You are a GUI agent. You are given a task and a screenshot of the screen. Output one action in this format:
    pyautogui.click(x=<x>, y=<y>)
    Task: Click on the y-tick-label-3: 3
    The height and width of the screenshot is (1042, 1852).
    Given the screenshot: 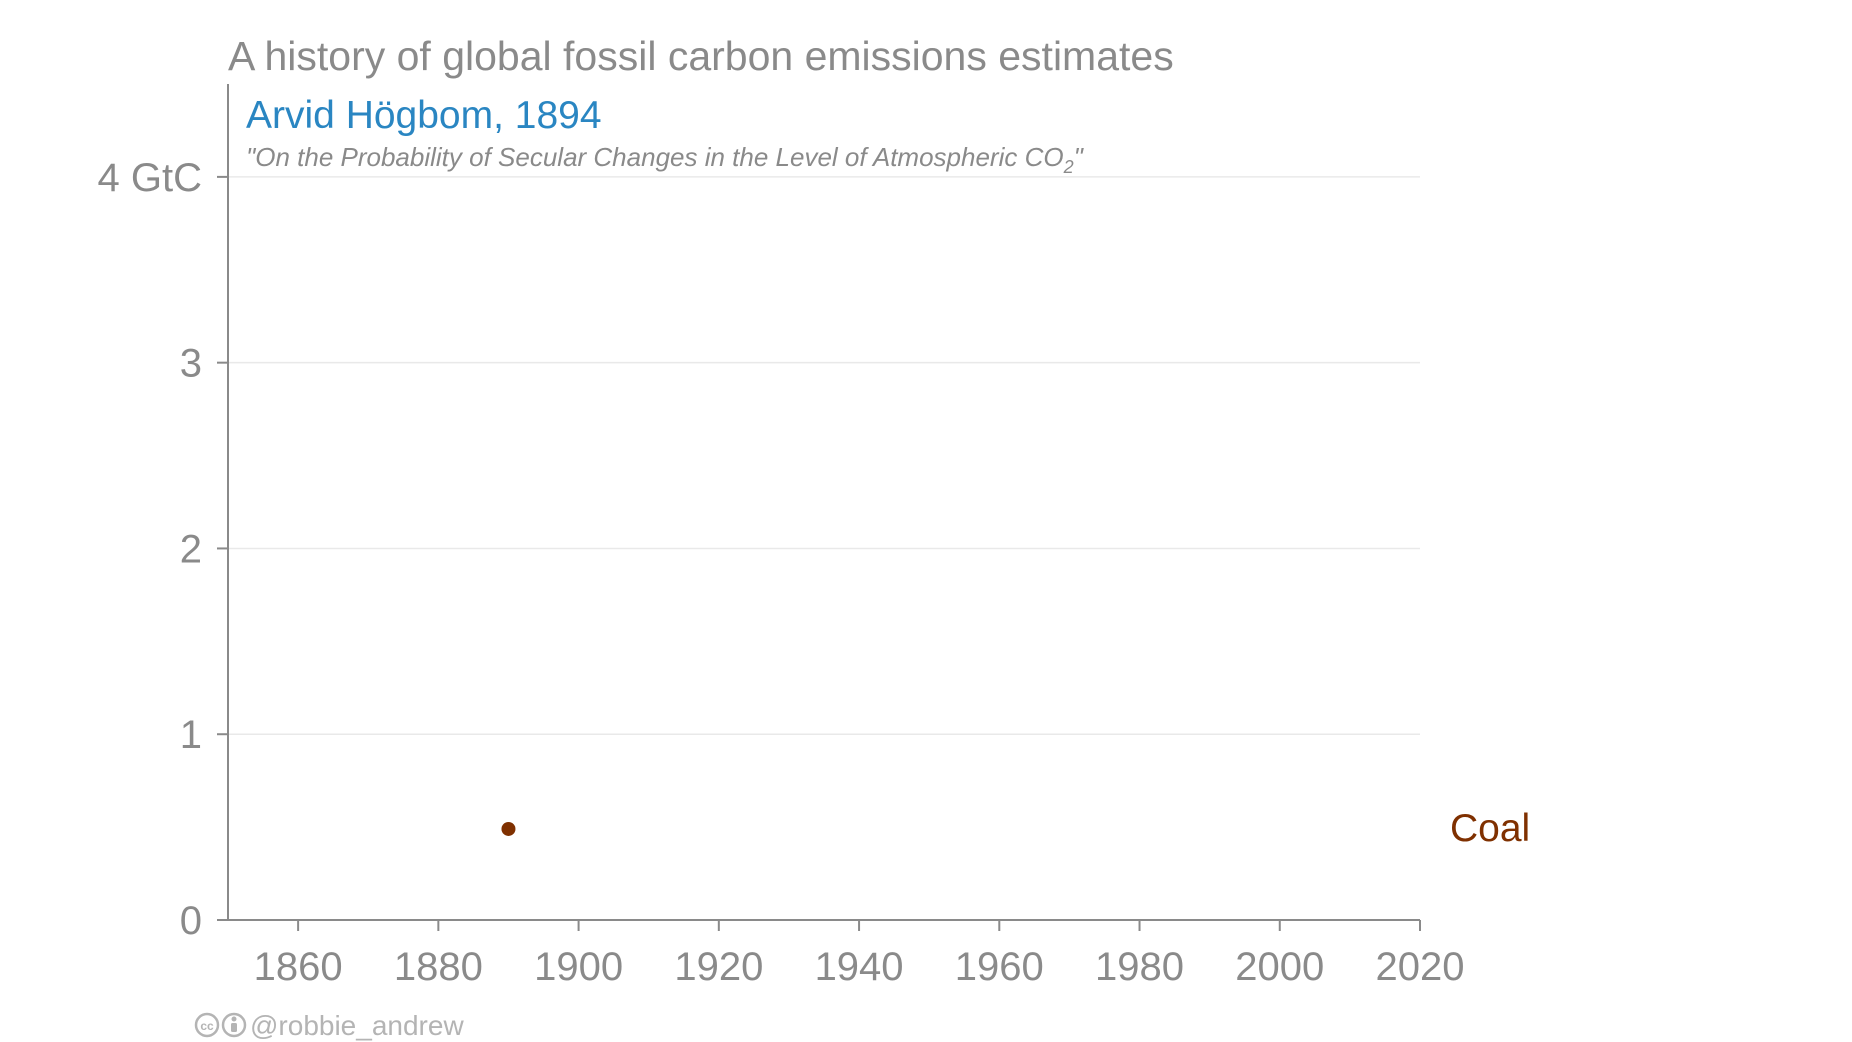 What is the action you would take?
    pyautogui.click(x=191, y=364)
    